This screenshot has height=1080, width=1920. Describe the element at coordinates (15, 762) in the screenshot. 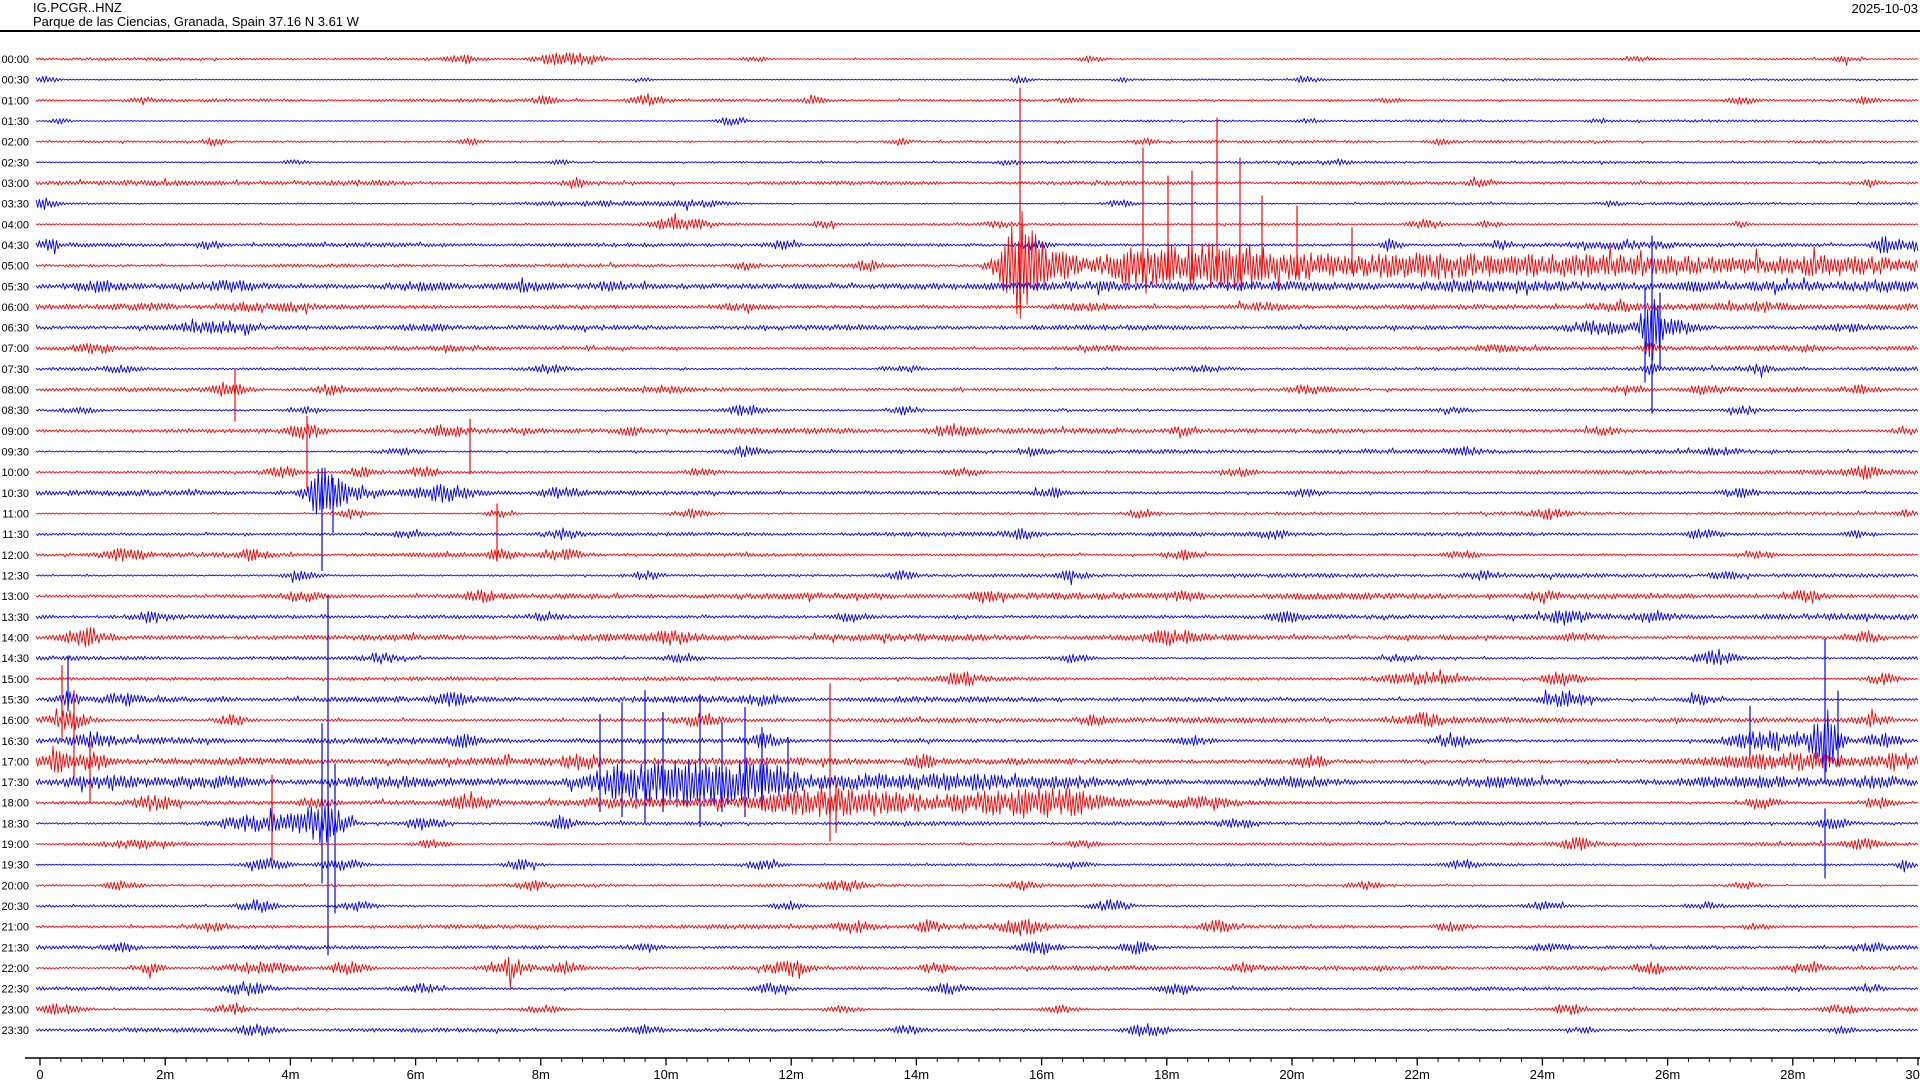

I see `row-time-label: 17:00` at that location.